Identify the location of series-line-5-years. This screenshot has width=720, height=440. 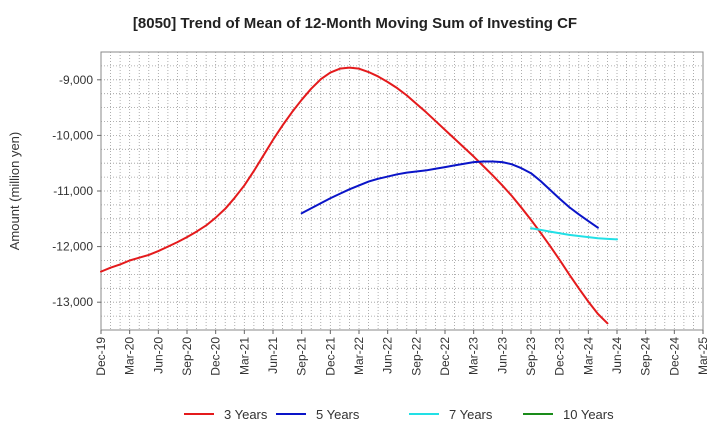
(449, 194).